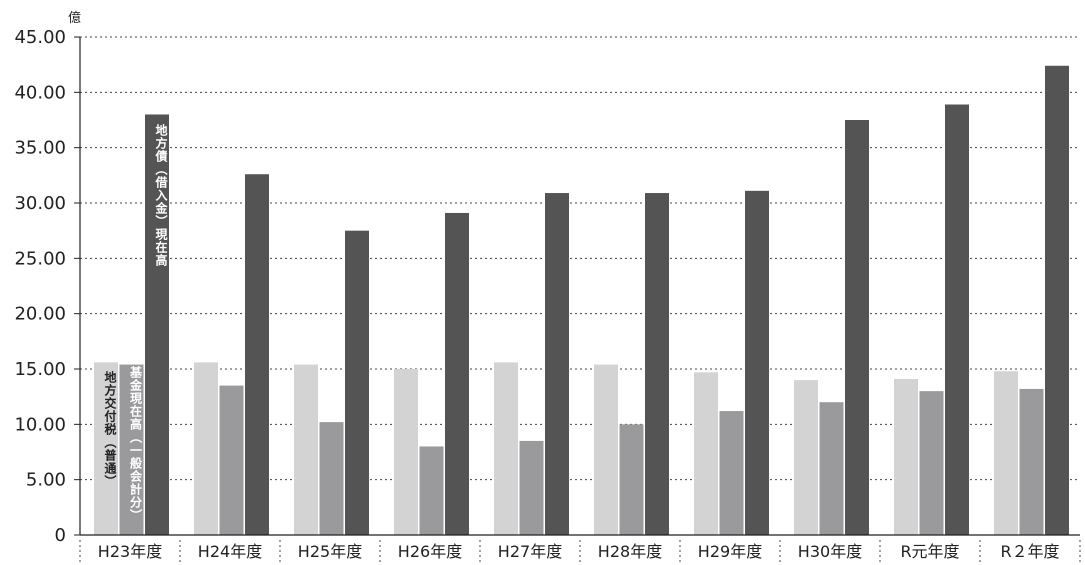  Describe the element at coordinates (929, 551) in the screenshot. I see `x-tick-label: R元年度` at that location.